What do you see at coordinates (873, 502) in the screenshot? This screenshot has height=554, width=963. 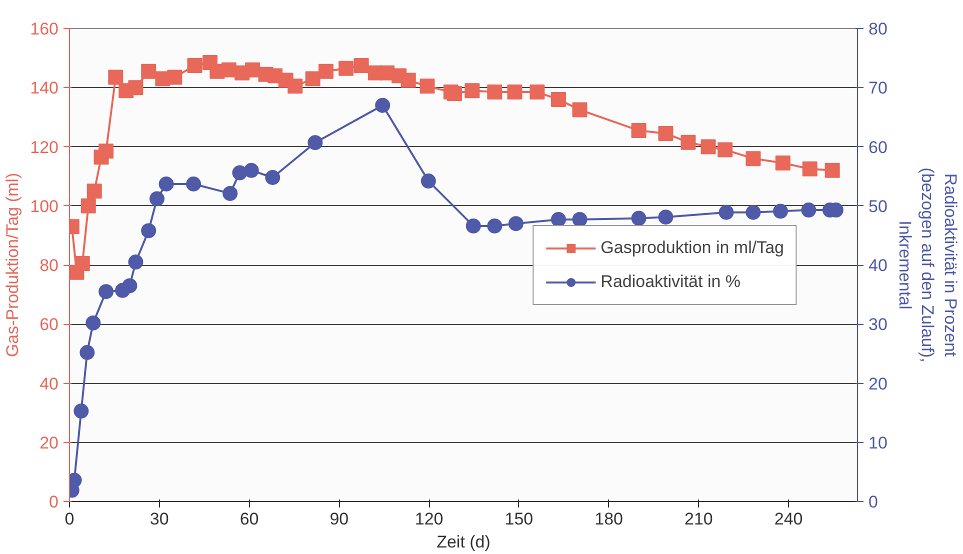 I see `y2-tick-label: 0` at bounding box center [873, 502].